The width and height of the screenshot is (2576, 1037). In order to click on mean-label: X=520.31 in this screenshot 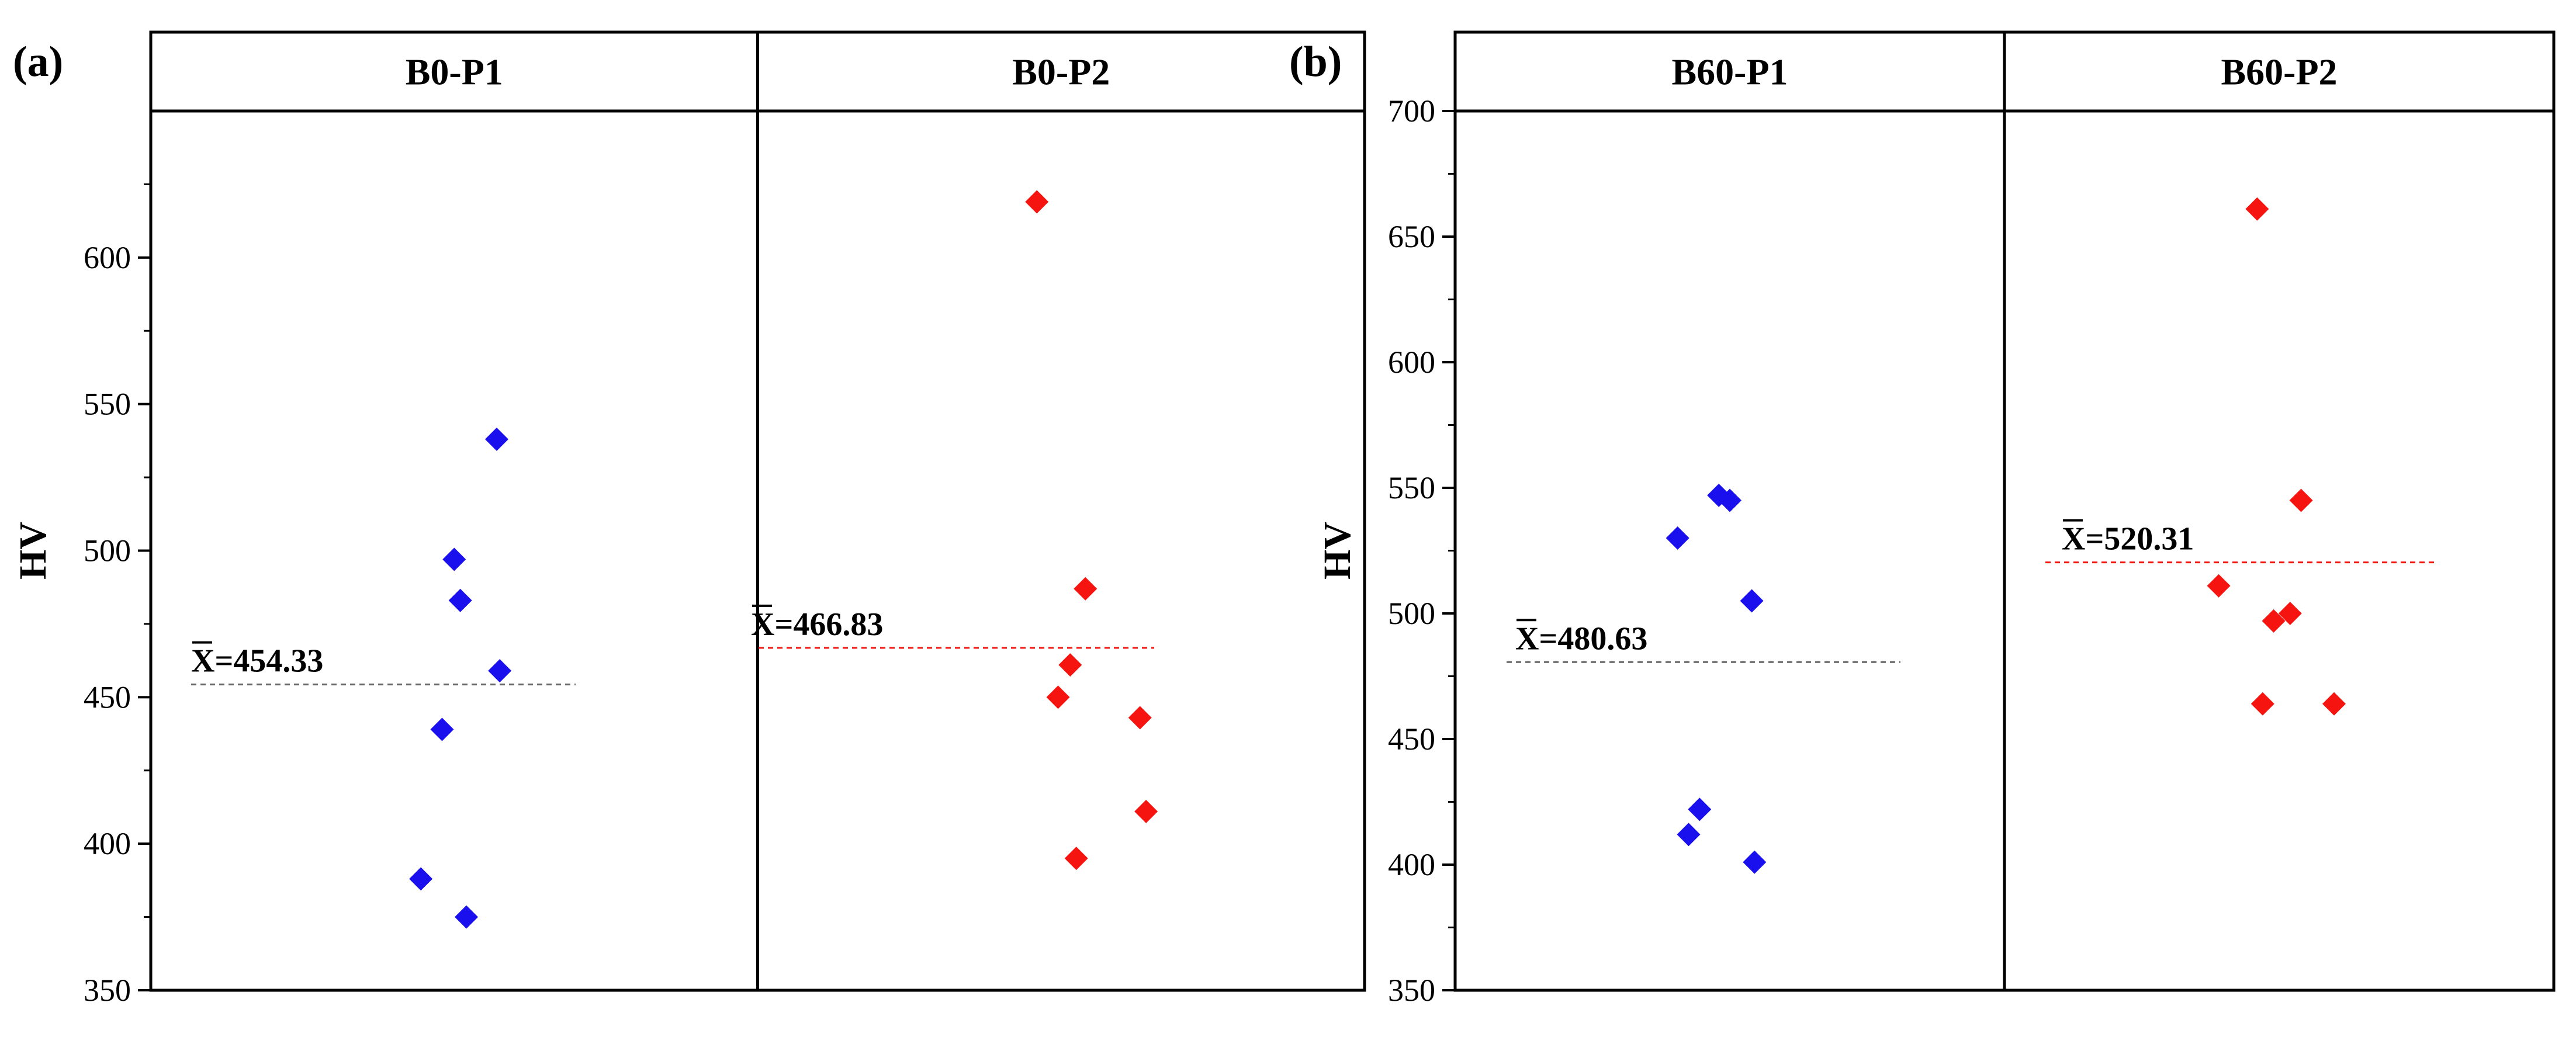, I will do `click(2128, 539)`.